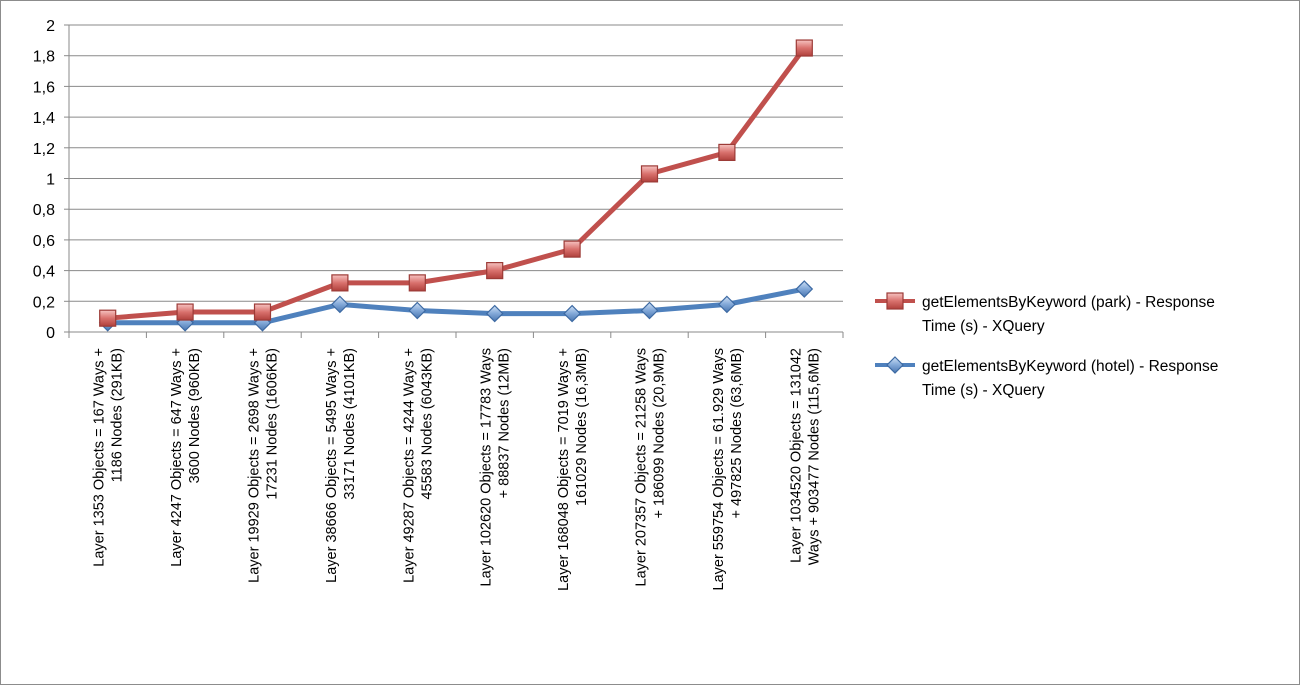 This screenshot has height=689, width=1300. What do you see at coordinates (332, 465) in the screenshot?
I see `x-tick-label-line: Layer 38666 Objects = 5495 Ways +` at bounding box center [332, 465].